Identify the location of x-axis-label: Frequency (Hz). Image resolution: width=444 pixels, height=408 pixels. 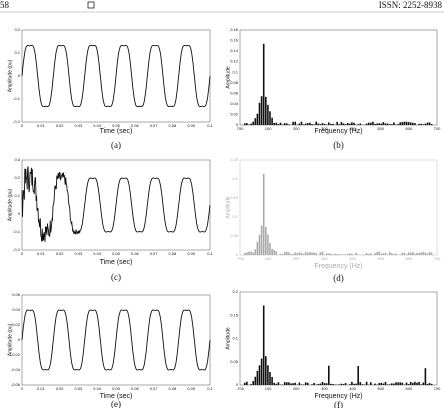
(338, 131).